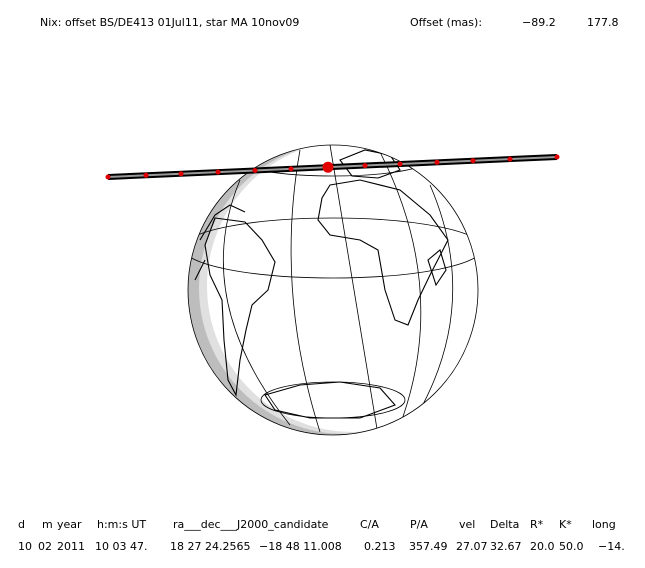  Describe the element at coordinates (21, 524) in the screenshot. I see `column-header: d` at that location.